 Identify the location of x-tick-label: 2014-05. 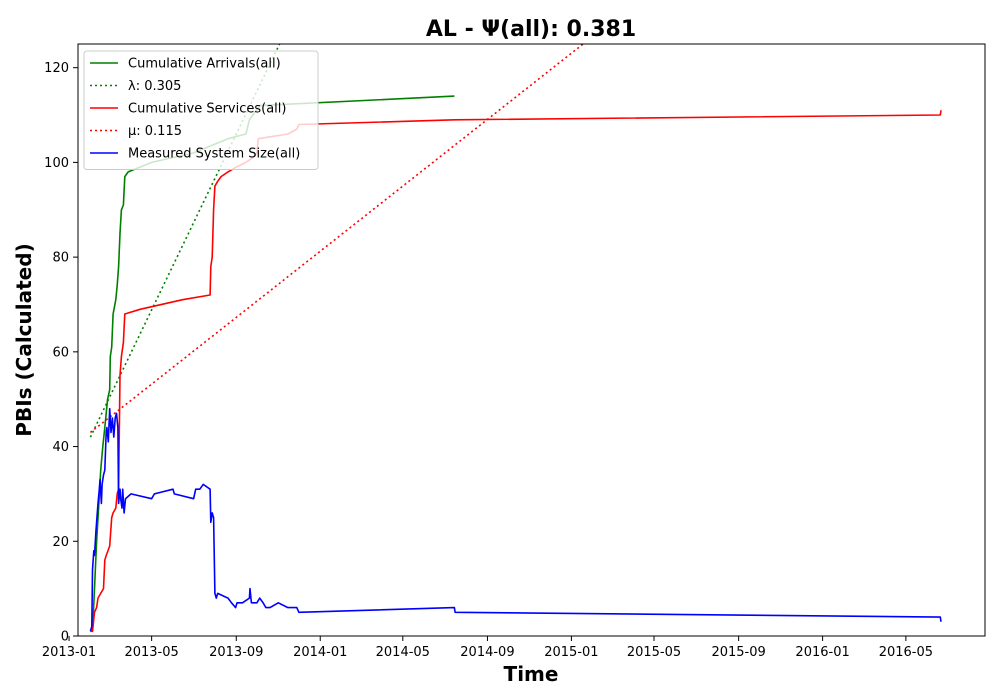
(403, 652).